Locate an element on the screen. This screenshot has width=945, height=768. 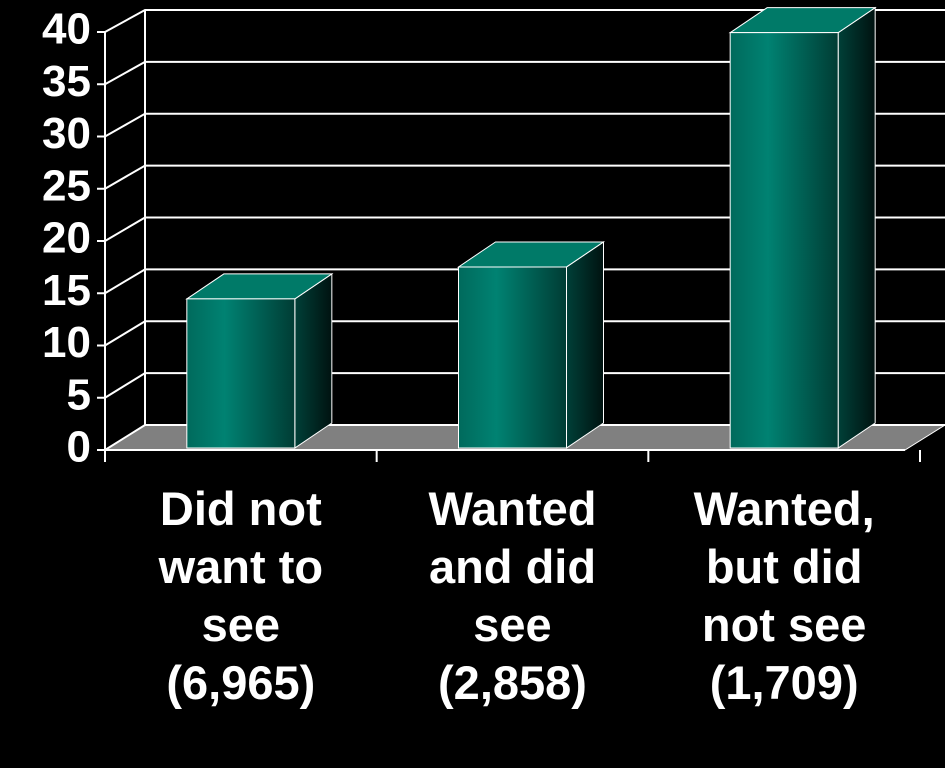
y-tick-label: 25 is located at coordinates (66, 185).